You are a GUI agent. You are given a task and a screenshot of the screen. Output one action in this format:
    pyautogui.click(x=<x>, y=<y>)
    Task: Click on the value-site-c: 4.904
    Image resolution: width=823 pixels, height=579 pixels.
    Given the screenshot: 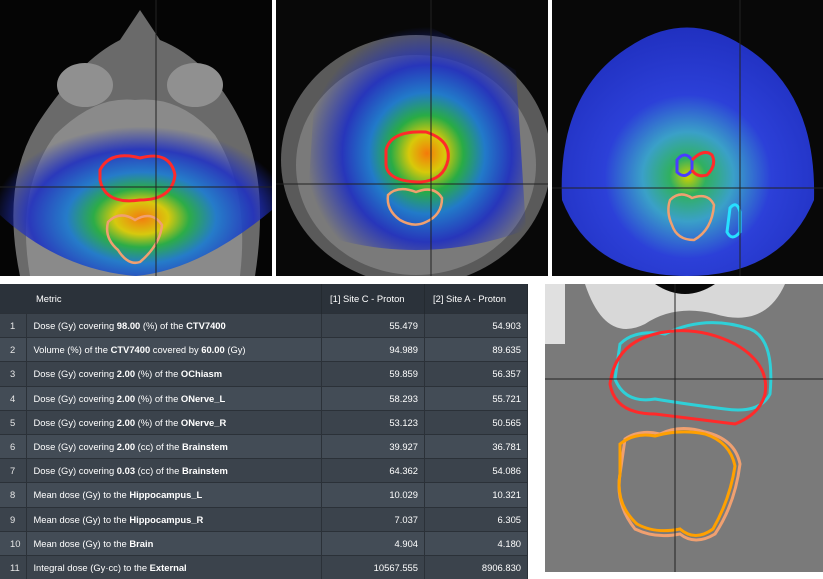 What is the action you would take?
    pyautogui.click(x=373, y=543)
    